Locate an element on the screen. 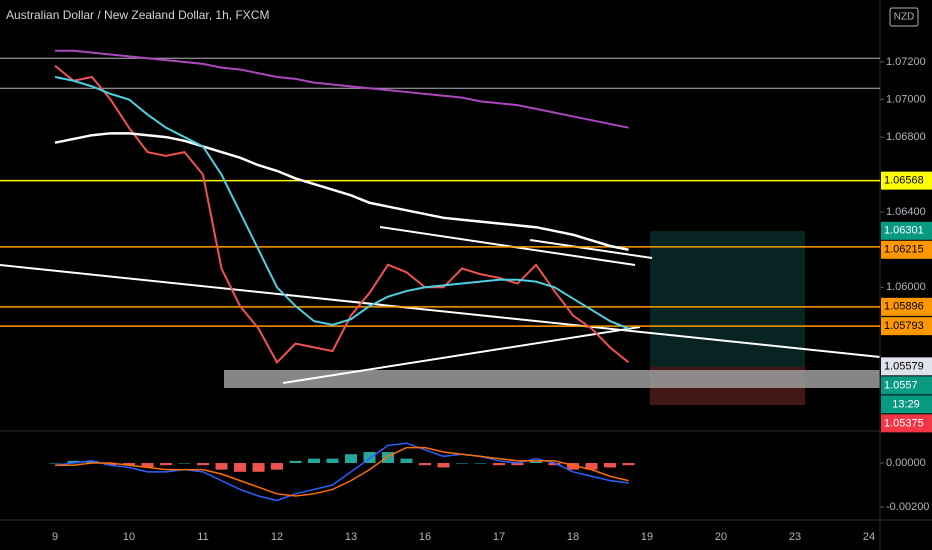 The width and height of the screenshot is (932, 550). support-zone is located at coordinates (552, 379).